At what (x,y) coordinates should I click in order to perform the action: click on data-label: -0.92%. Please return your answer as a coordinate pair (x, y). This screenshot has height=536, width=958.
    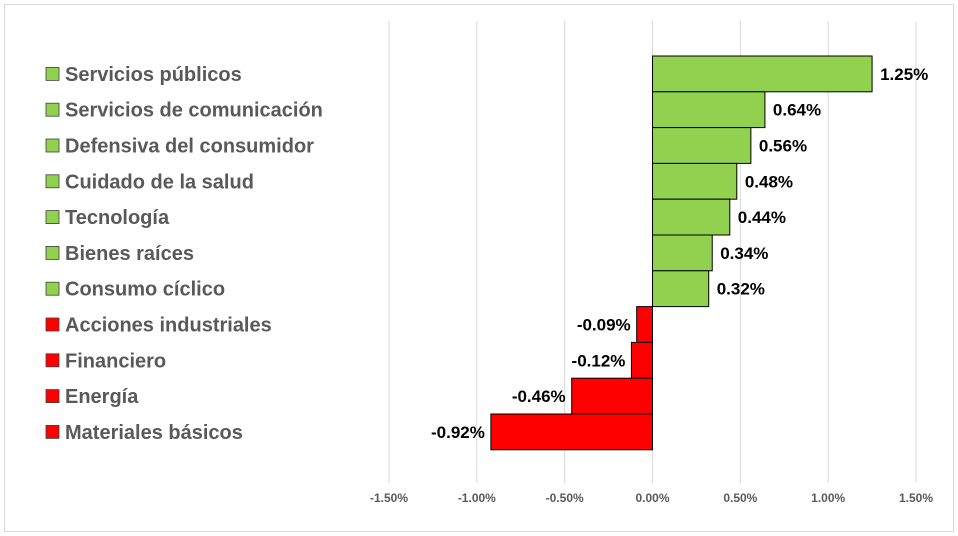
    Looking at the image, I should click on (458, 432).